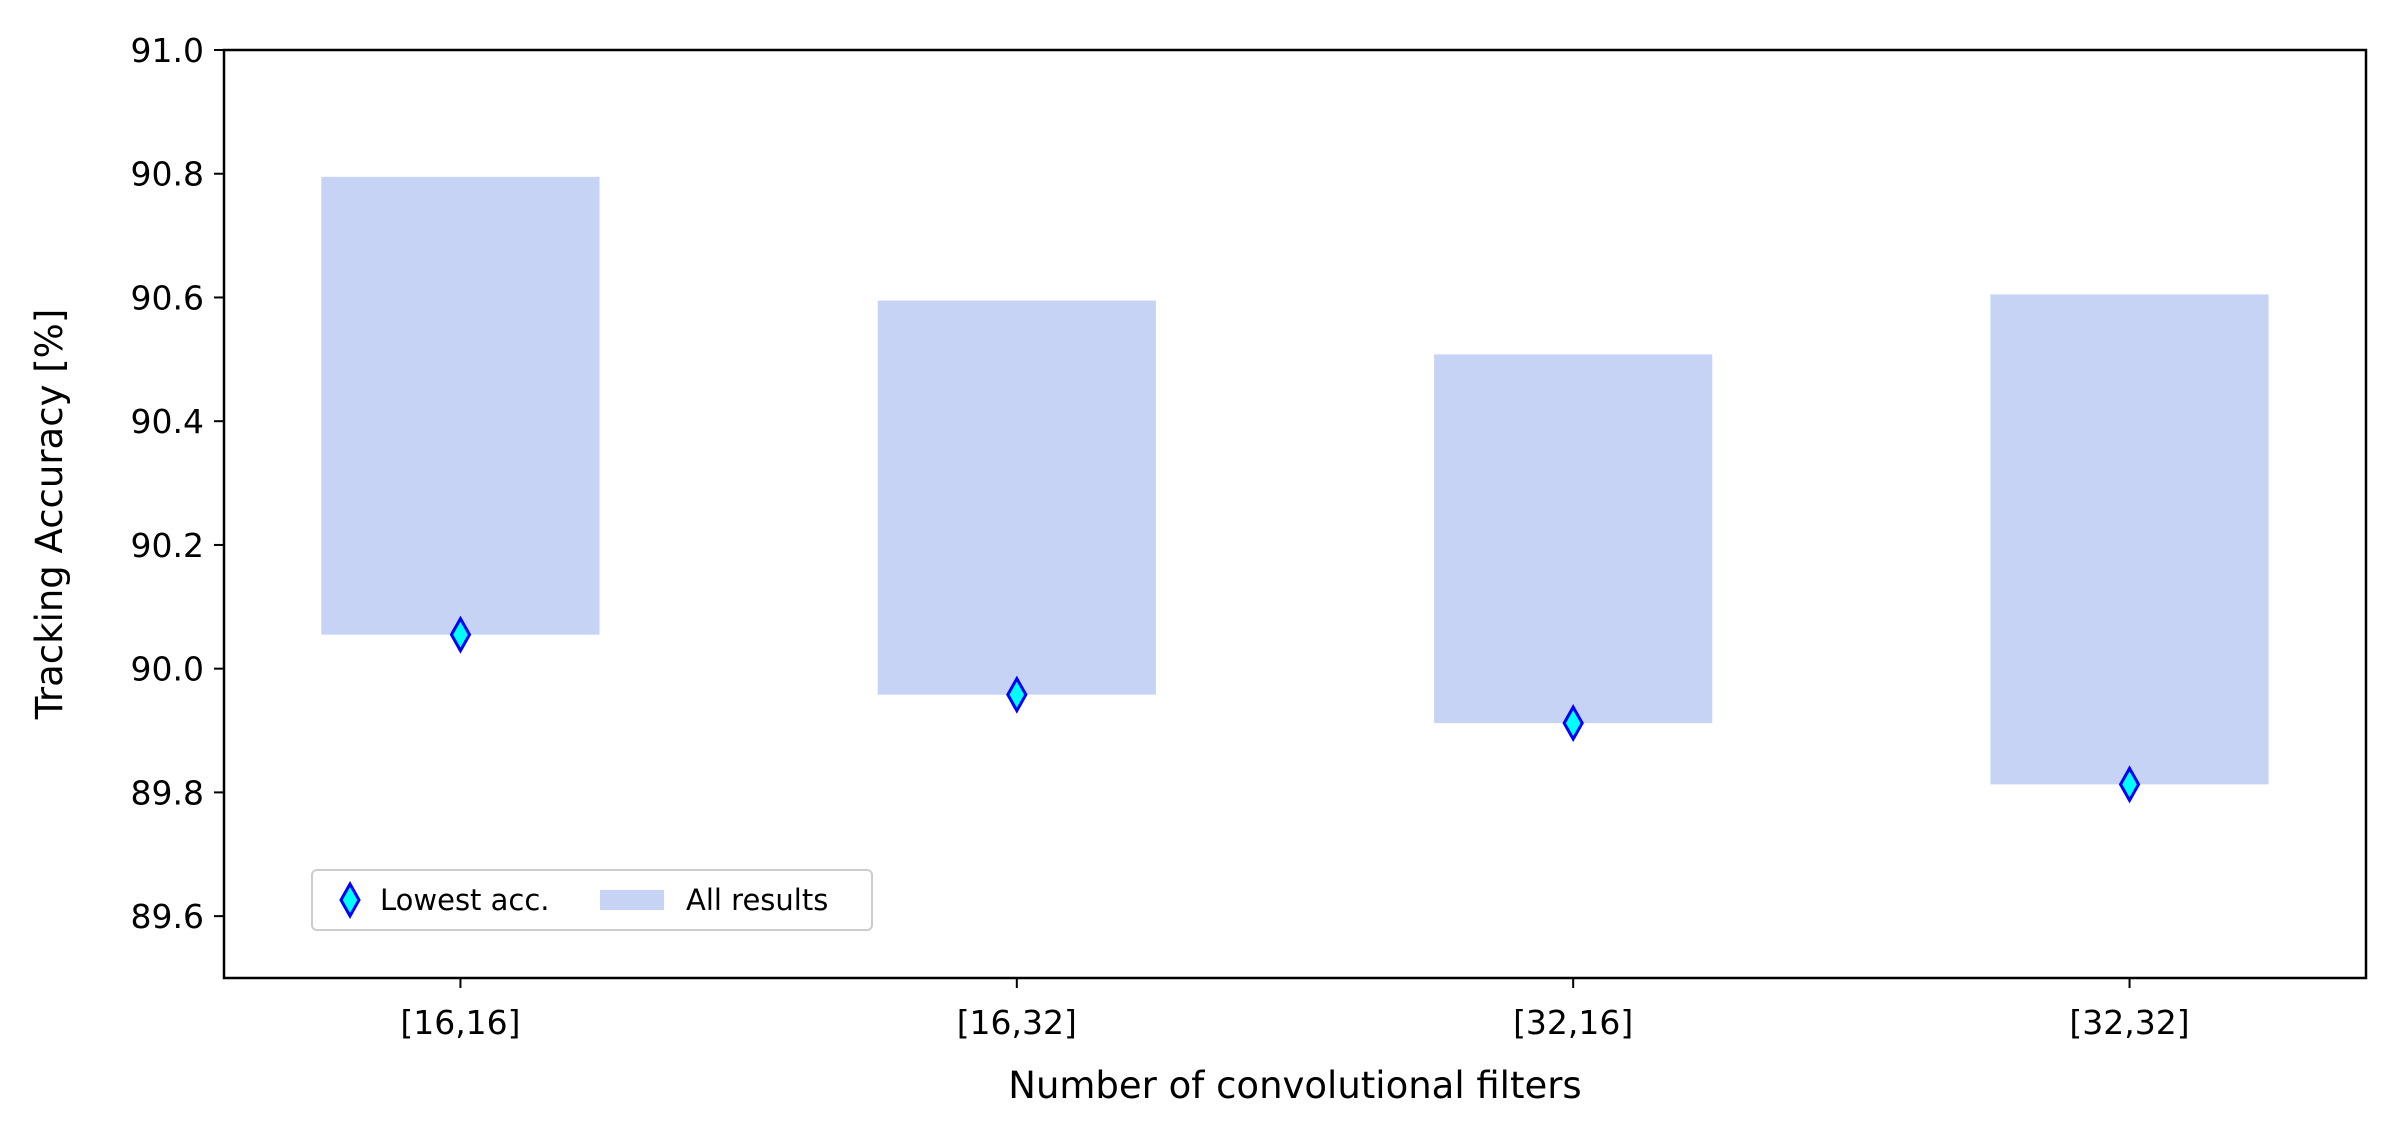 Image resolution: width=2401 pixels, height=1130 pixels. Describe the element at coordinates (757, 900) in the screenshot. I see `legend-label-all-results: All results` at that location.